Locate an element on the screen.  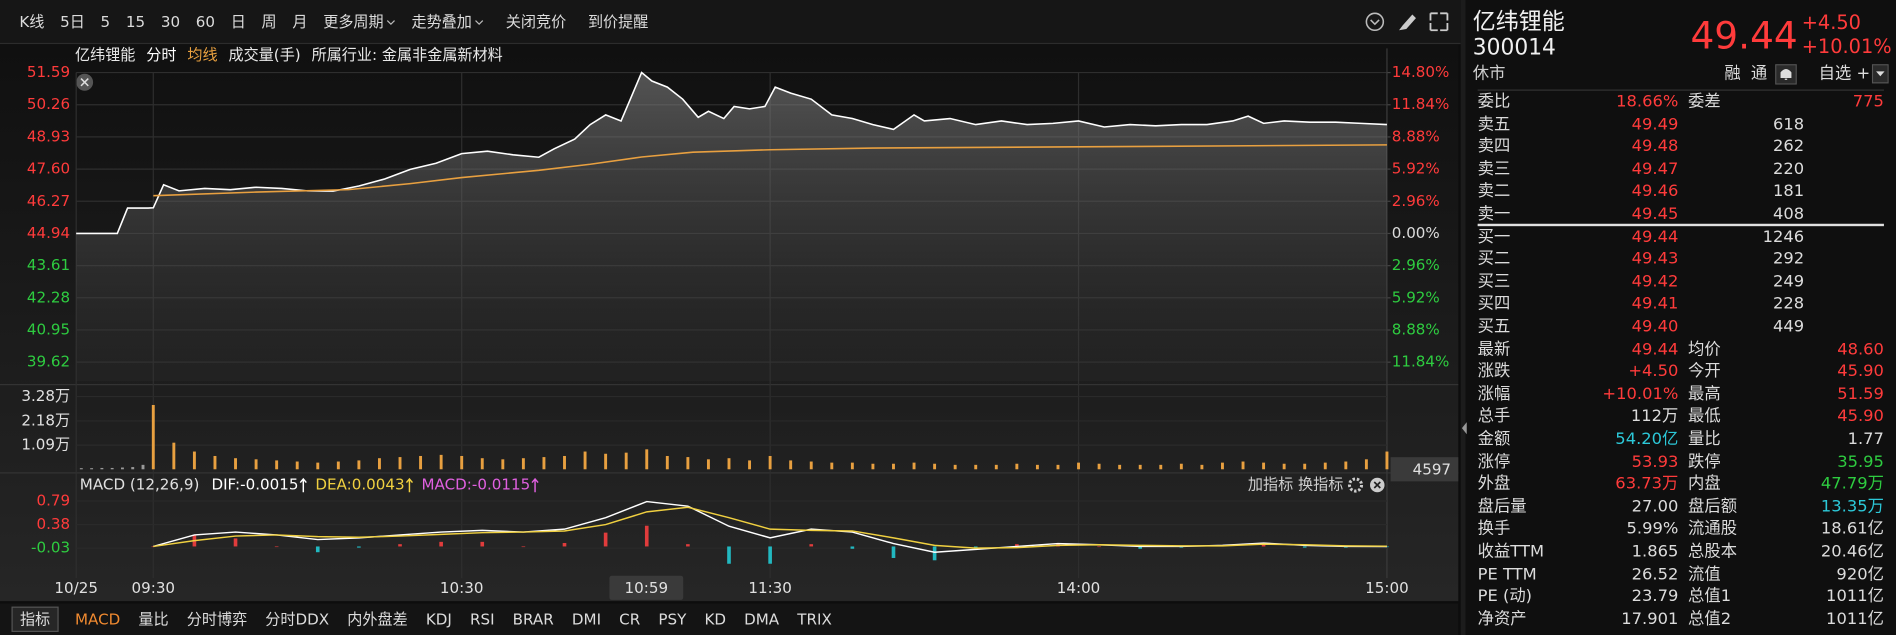
y2-tick-label: 8.88% is located at coordinates (1416, 136).